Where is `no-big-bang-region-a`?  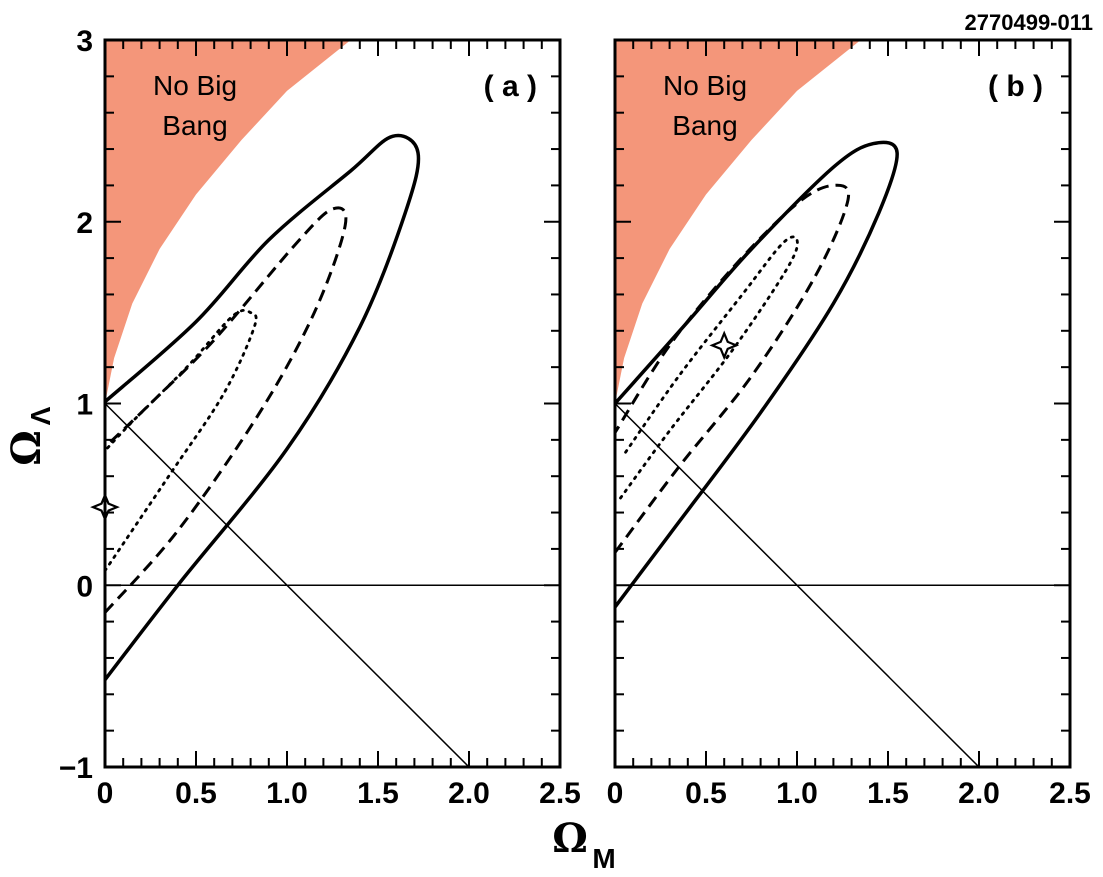
no-big-bang-region-a is located at coordinates (228, 222).